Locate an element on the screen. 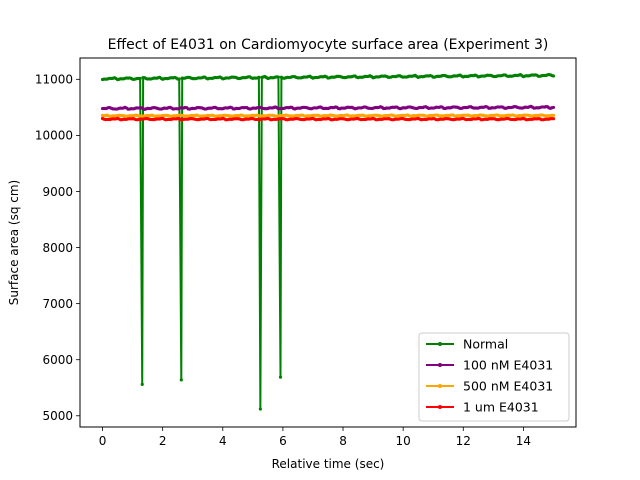  y-tick-label: 9000 is located at coordinates (57, 192).